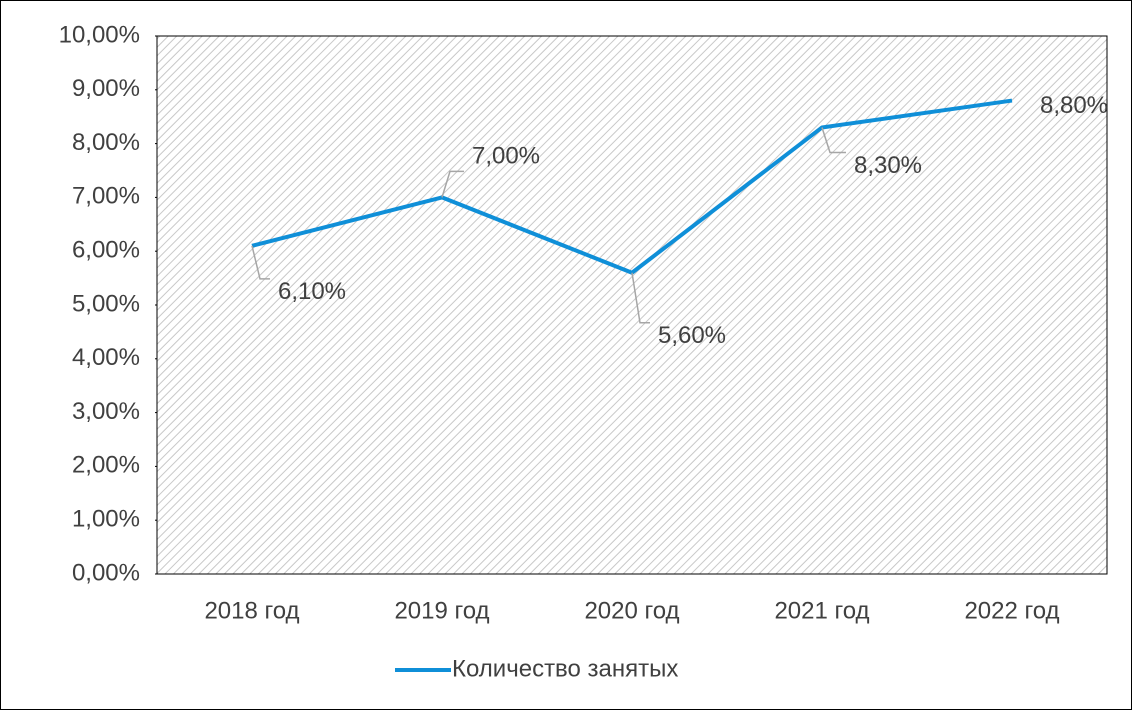 This screenshot has height=710, width=1132. I want to click on data-label: 7,00%, so click(506, 156).